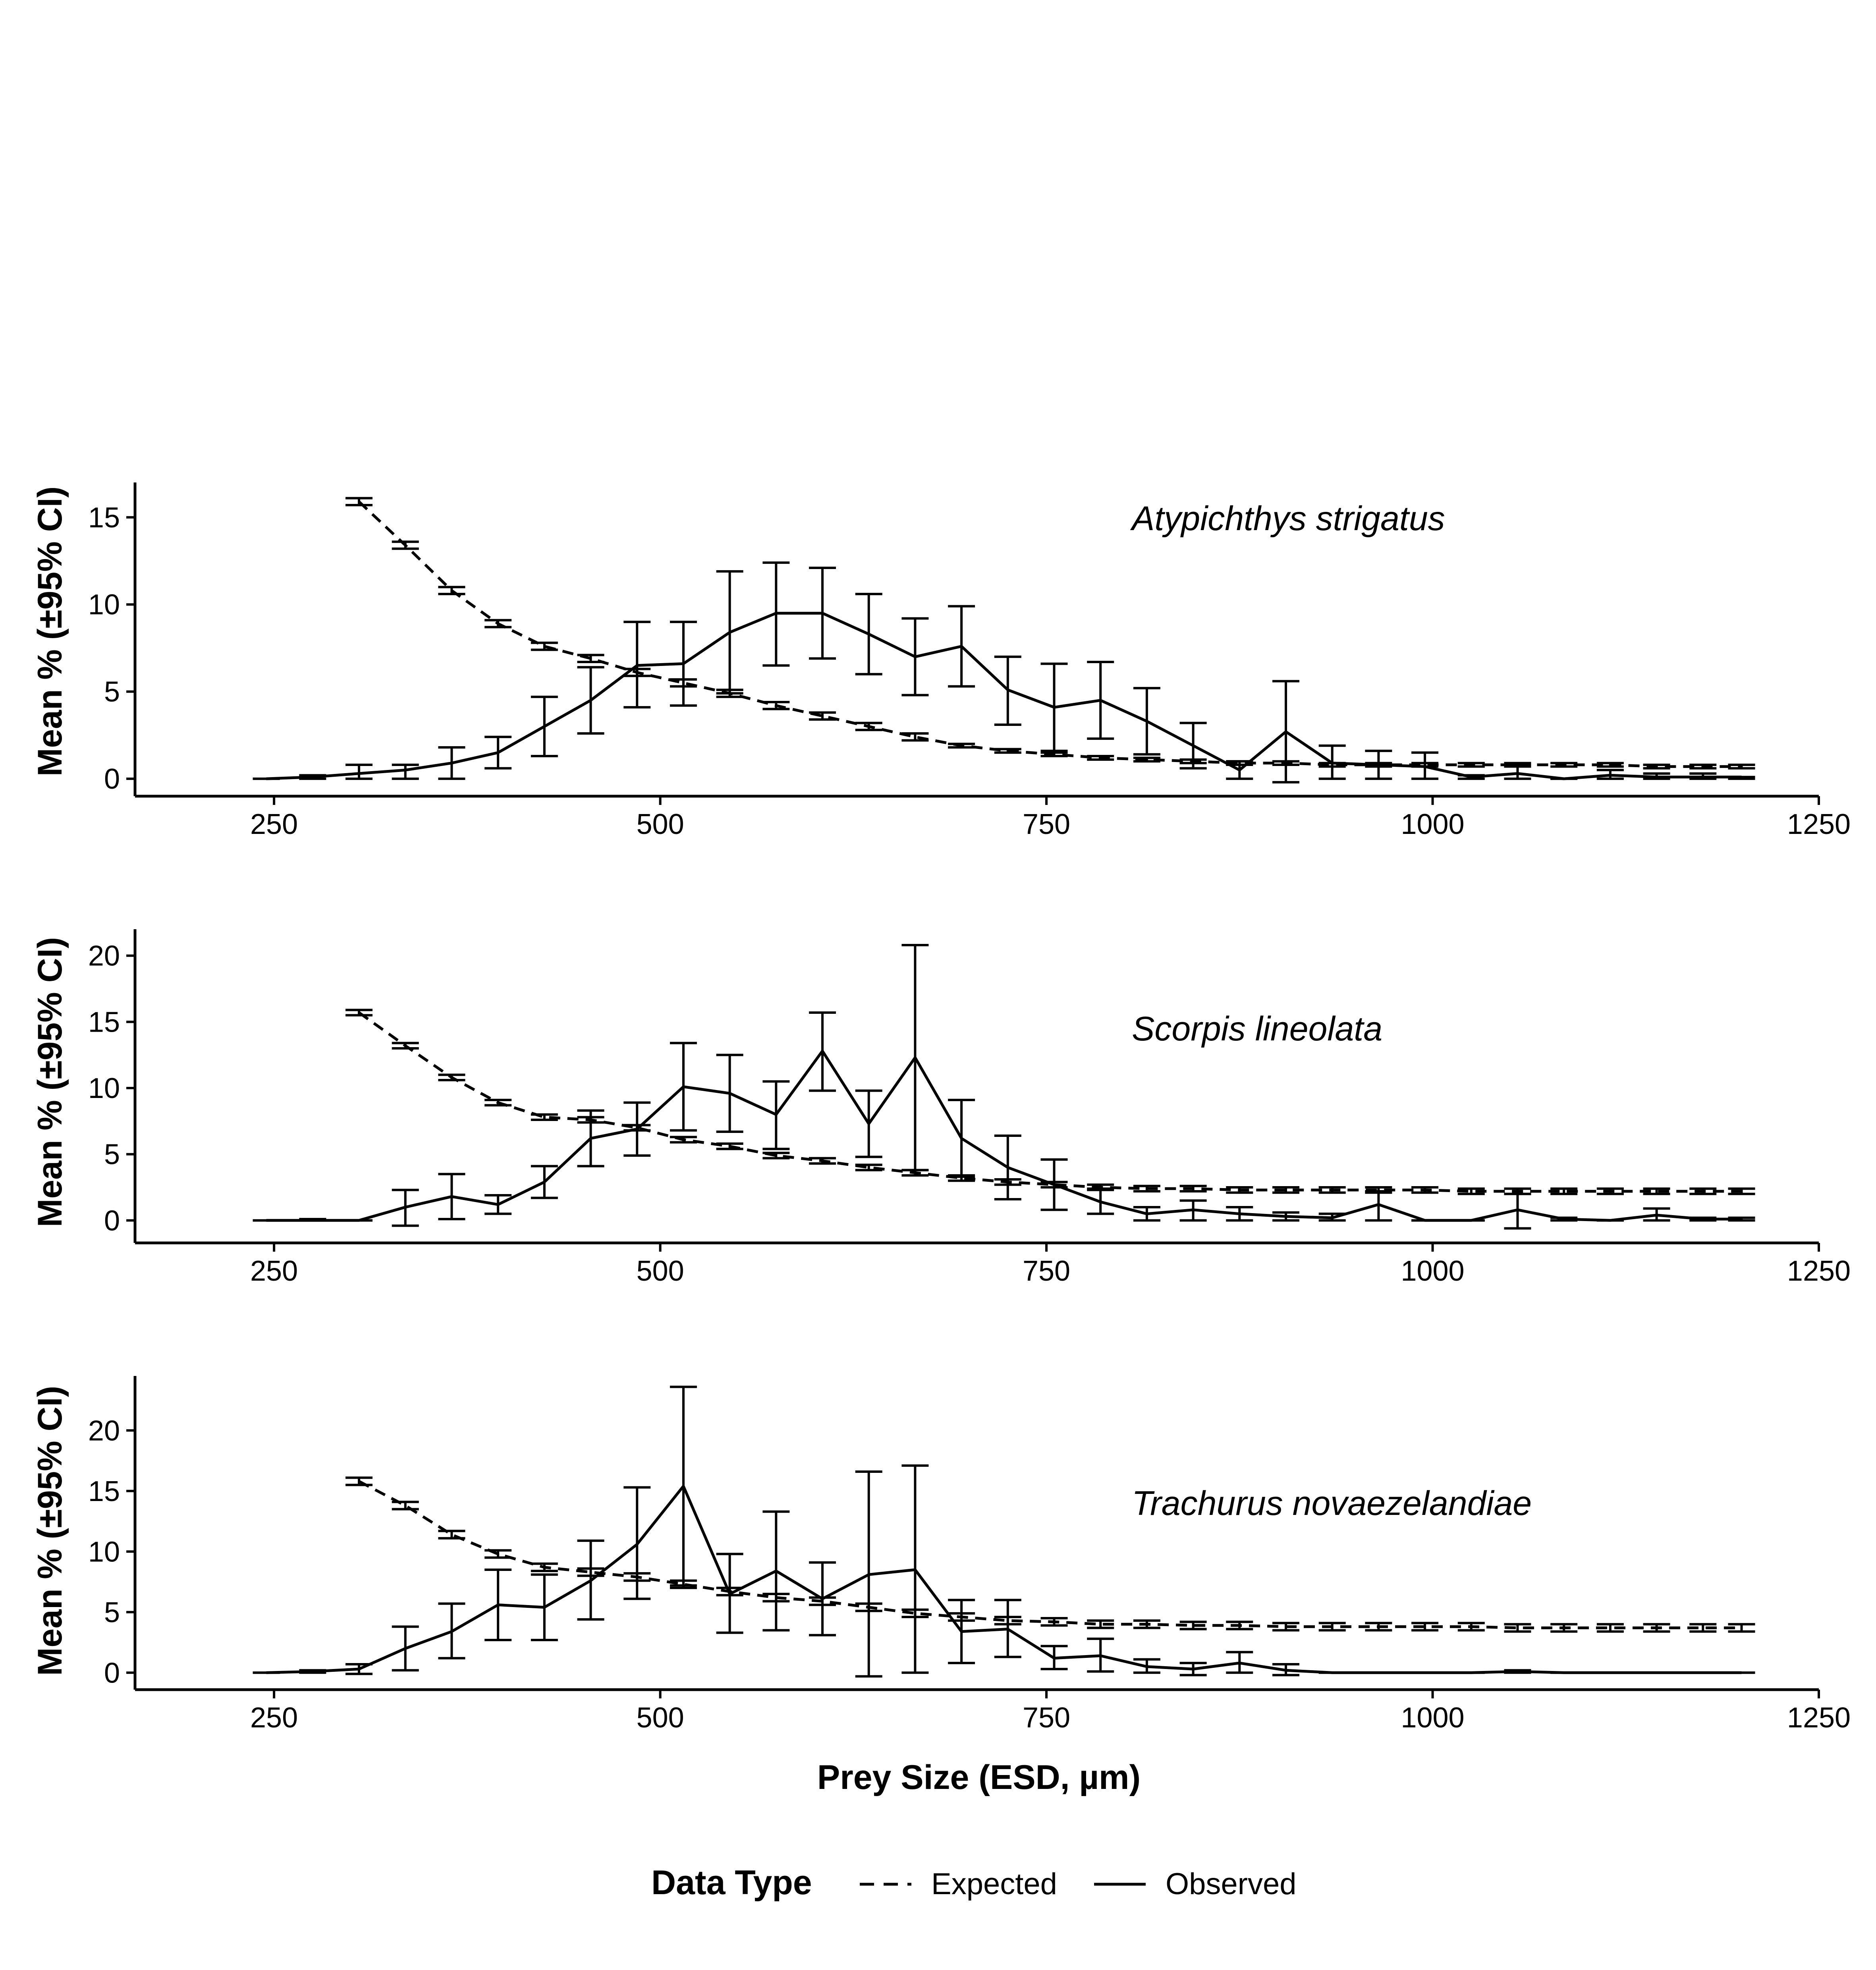 This screenshot has height=1970, width=1876. What do you see at coordinates (1257, 1029) in the screenshot?
I see `panel-title: Scorpis lineolata` at bounding box center [1257, 1029].